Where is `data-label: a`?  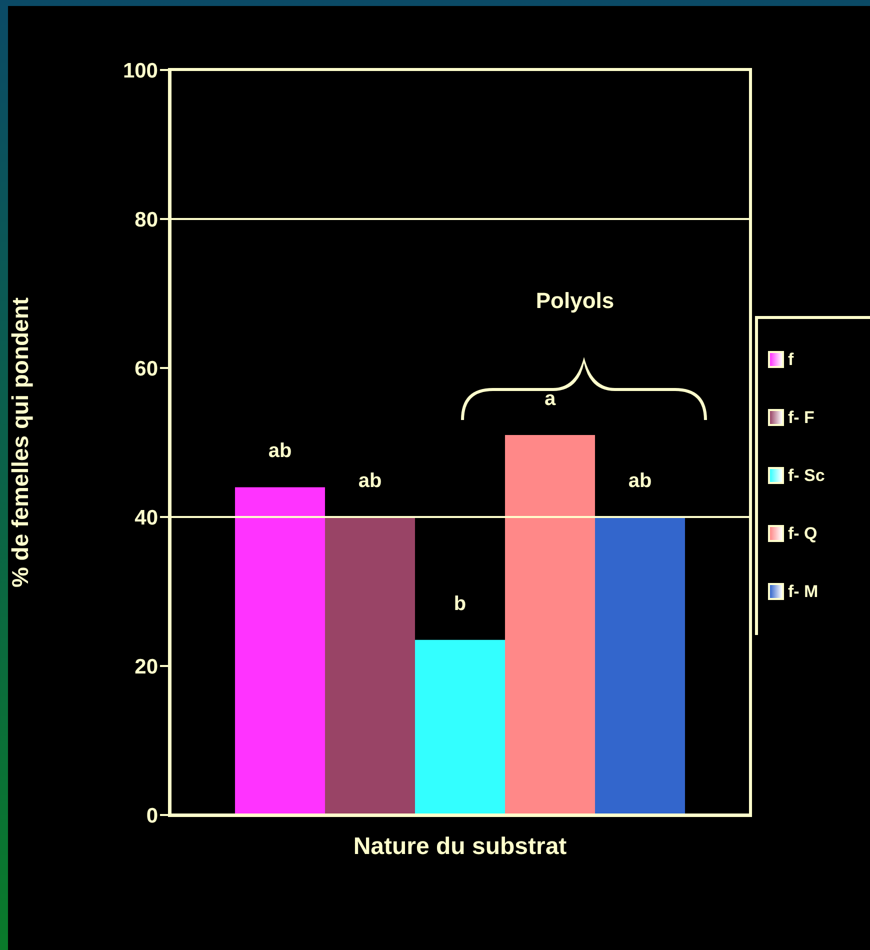 data-label: a is located at coordinates (550, 399).